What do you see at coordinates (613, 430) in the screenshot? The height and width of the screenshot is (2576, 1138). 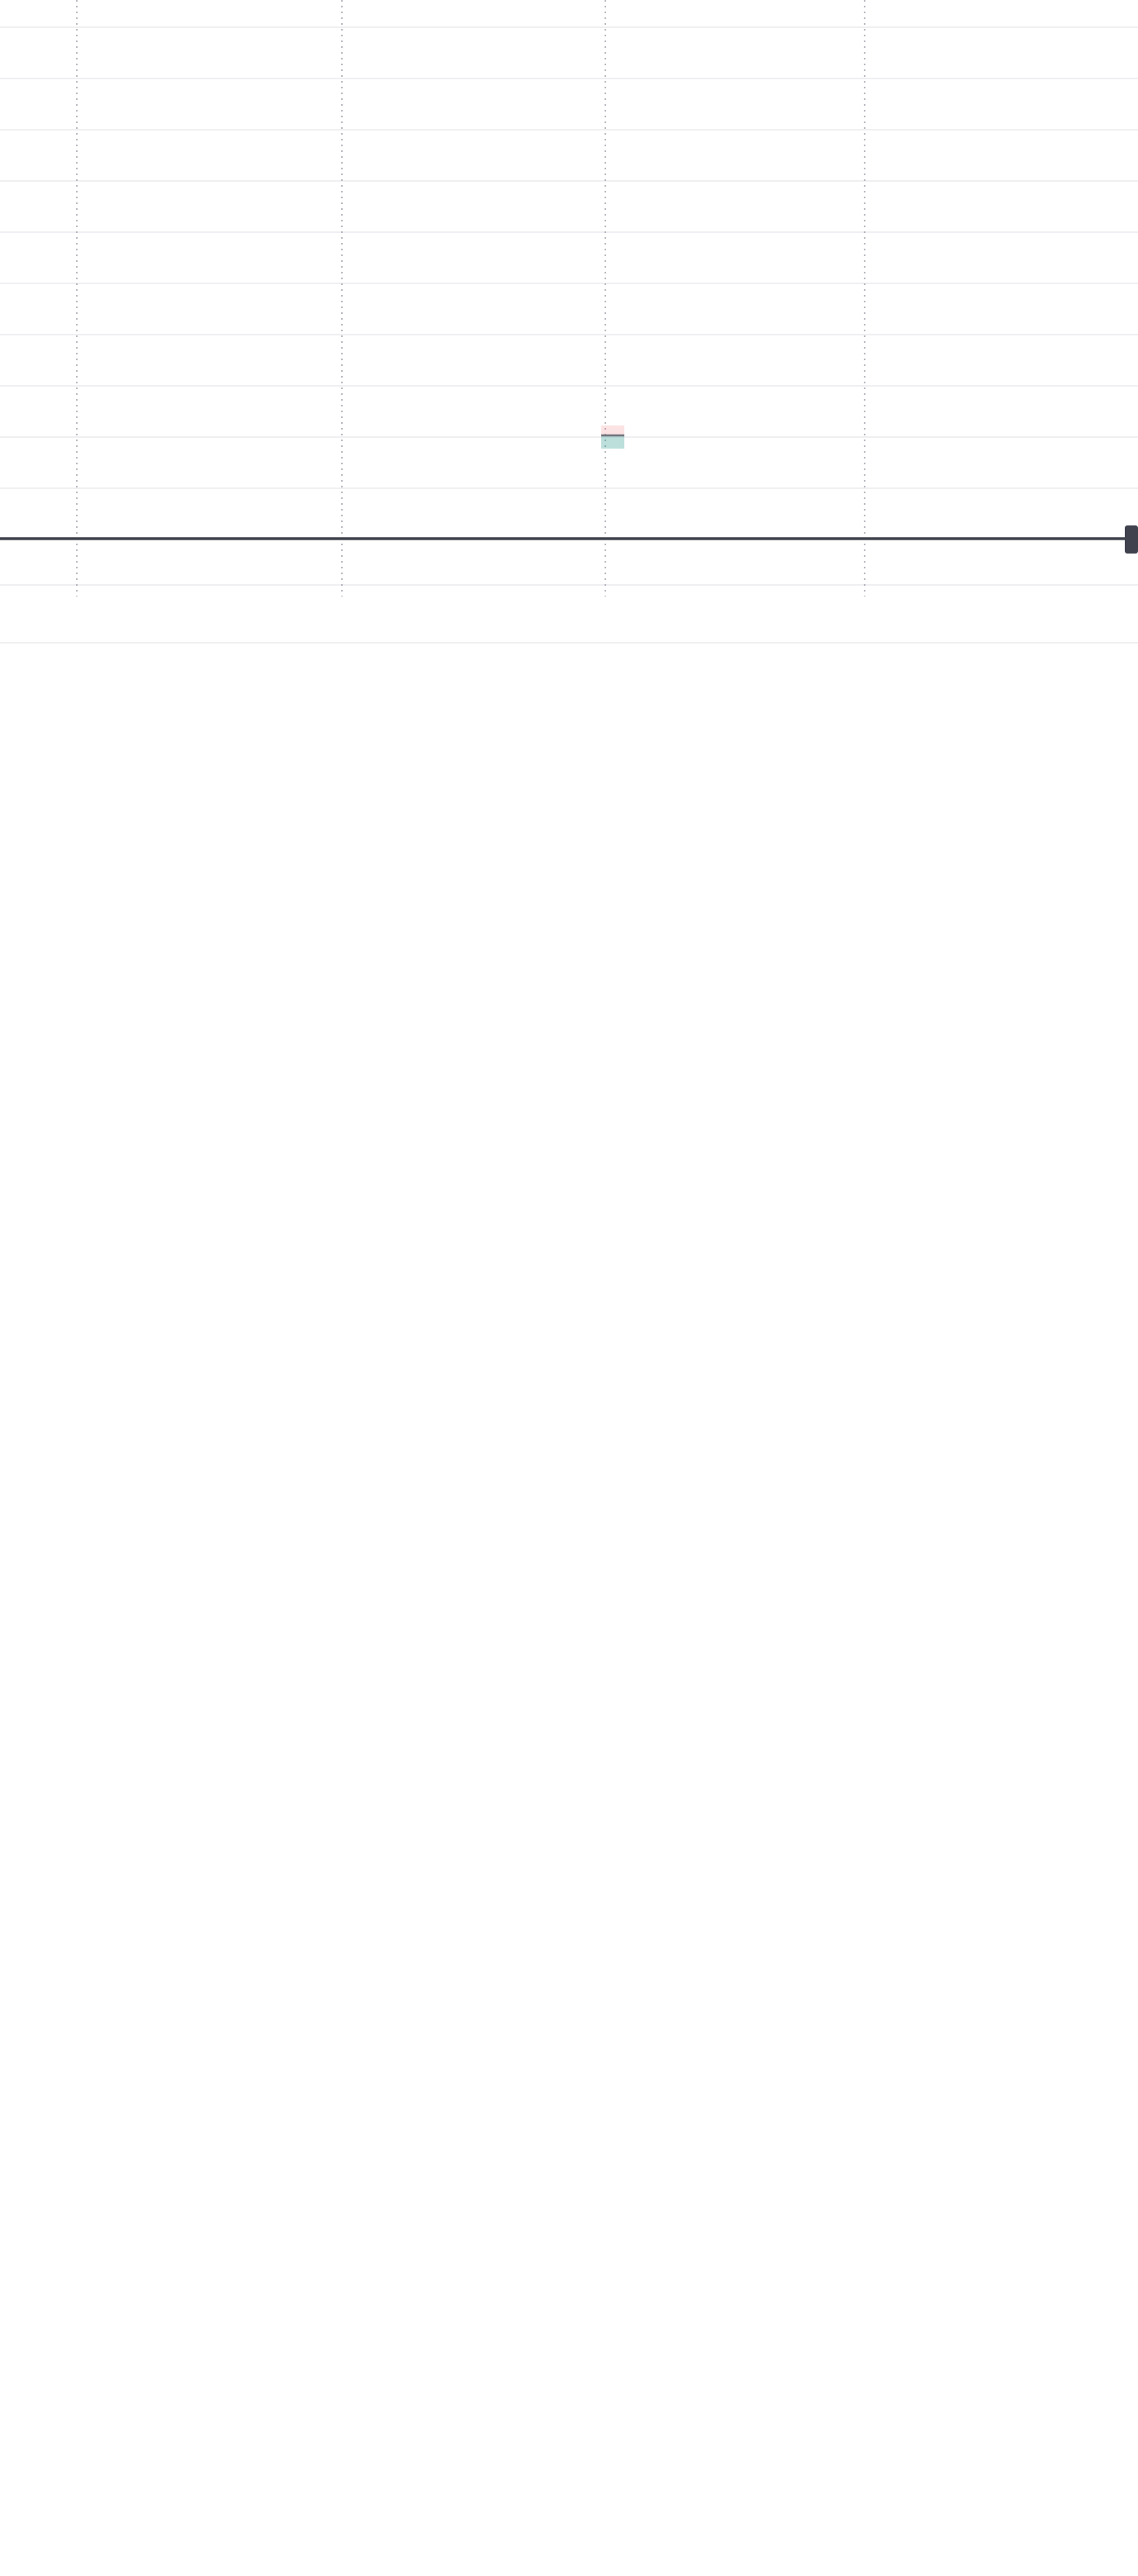 I see `stop-loss-zone` at bounding box center [613, 430].